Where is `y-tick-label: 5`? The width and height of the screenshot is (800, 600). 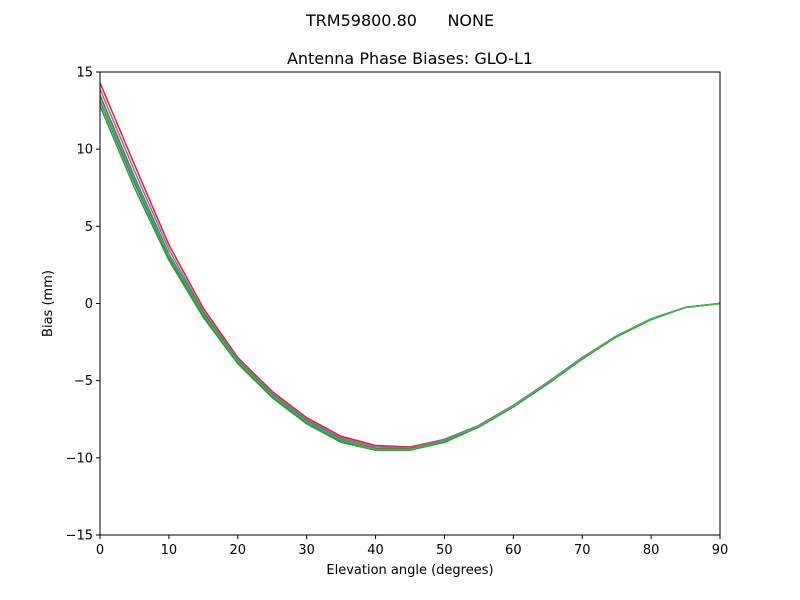
y-tick-label: 5 is located at coordinates (89, 227).